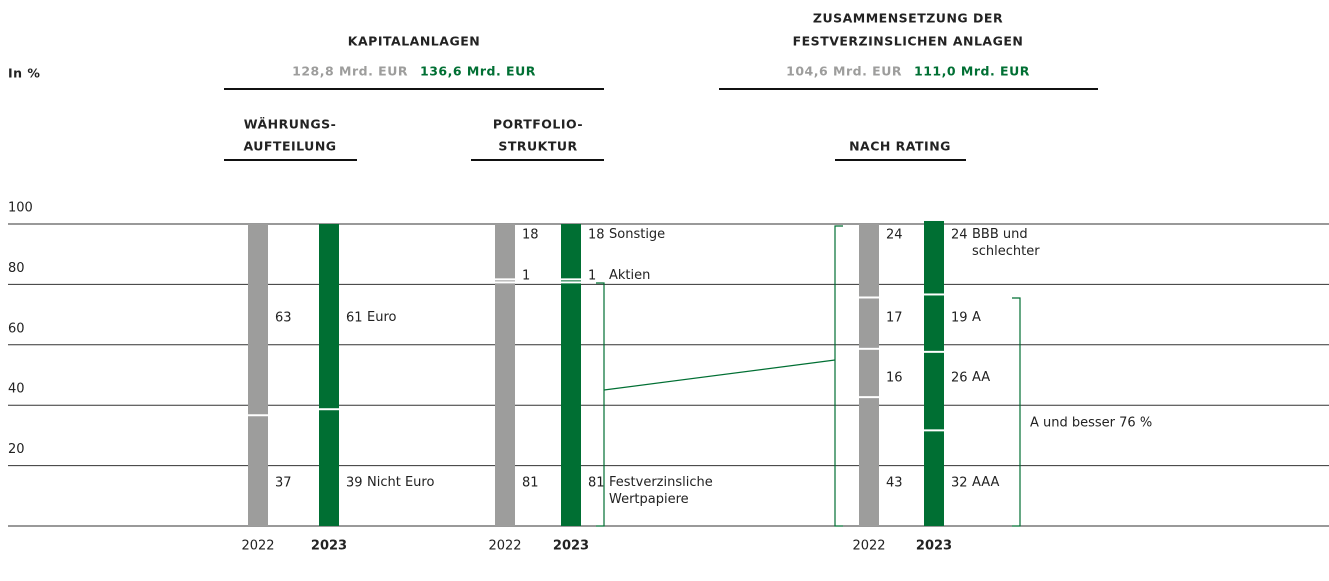 This screenshot has width=1329, height=581. I want to click on series-label: Sonstige, so click(637, 234).